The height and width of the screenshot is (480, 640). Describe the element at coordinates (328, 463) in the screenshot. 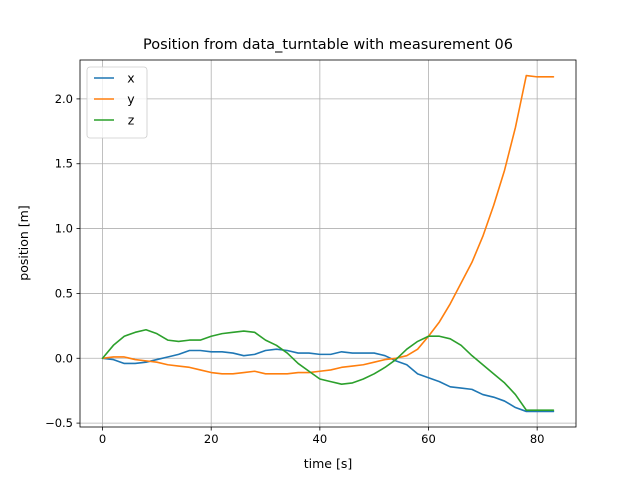

I see `x-axis-label: time [s]` at that location.